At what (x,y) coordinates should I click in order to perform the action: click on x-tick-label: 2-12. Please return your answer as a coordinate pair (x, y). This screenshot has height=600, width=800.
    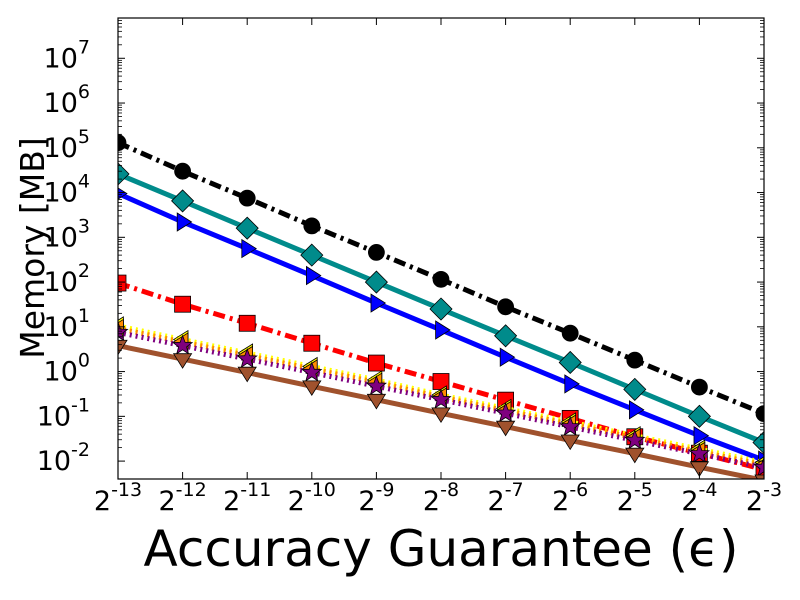
    Looking at the image, I should click on (182, 498).